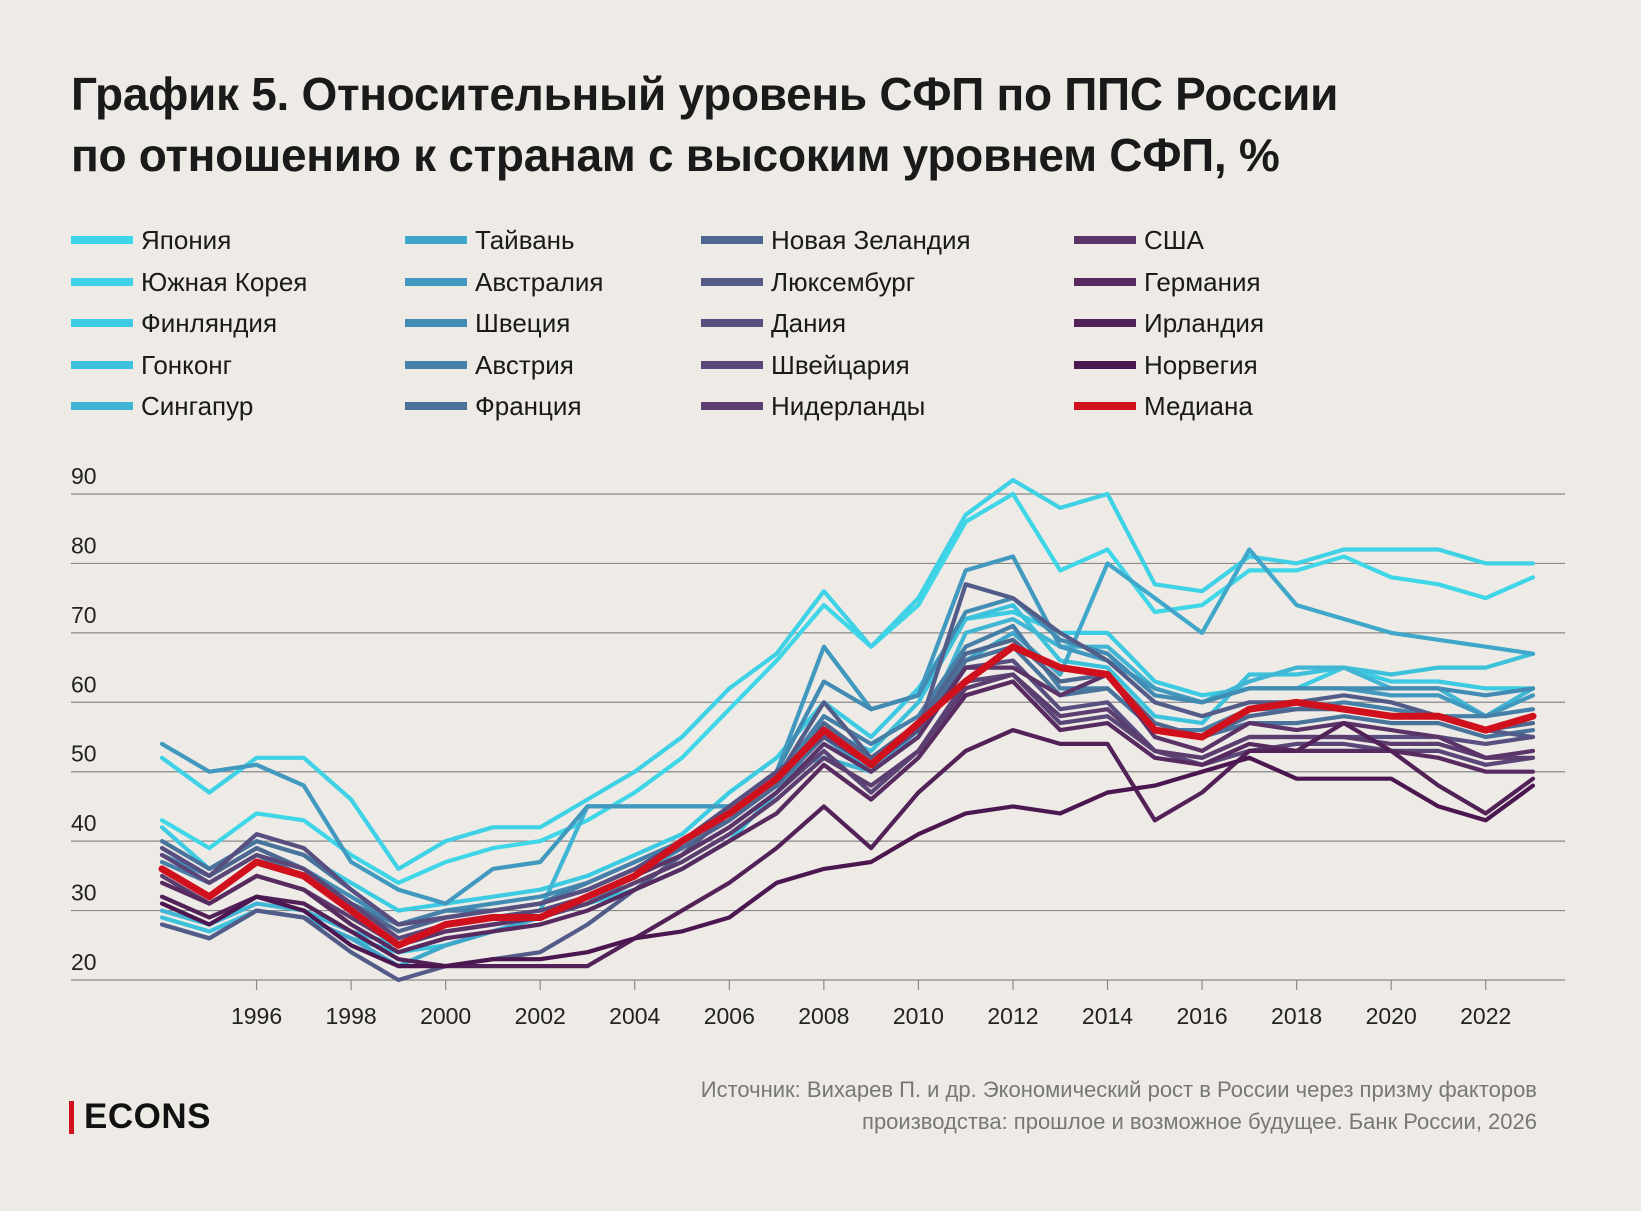 This screenshot has width=1641, height=1211. What do you see at coordinates (634, 1016) in the screenshot?
I see `x-tick-label: 2004` at bounding box center [634, 1016].